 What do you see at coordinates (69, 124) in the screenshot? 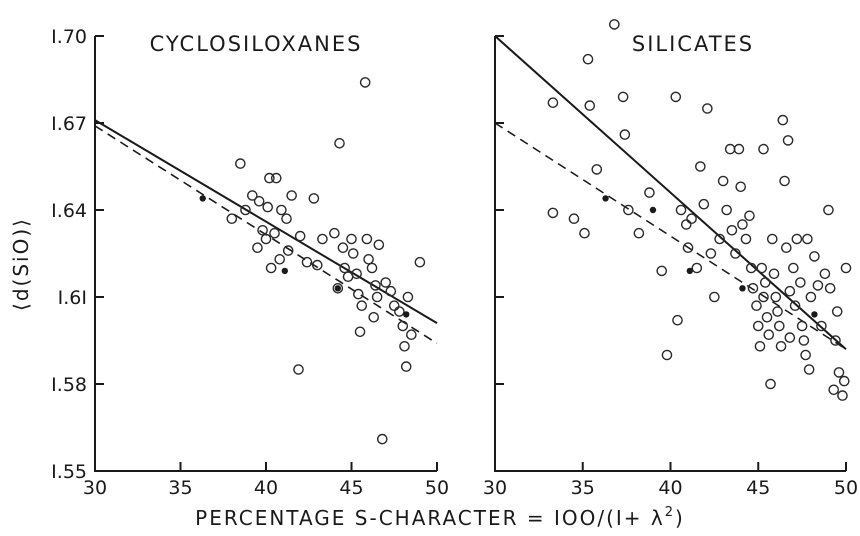
I see `y-tick-label: I.67` at bounding box center [69, 124].